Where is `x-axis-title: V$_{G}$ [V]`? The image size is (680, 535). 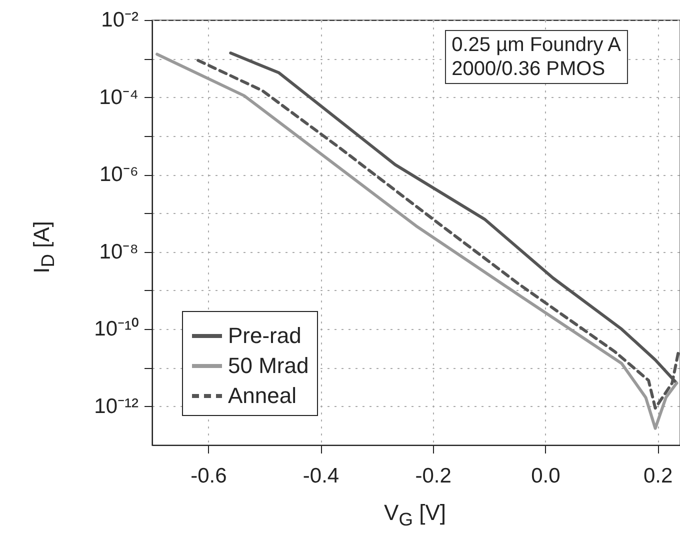
x-axis-title: V$_{G}$ [V] is located at coordinates (415, 515).